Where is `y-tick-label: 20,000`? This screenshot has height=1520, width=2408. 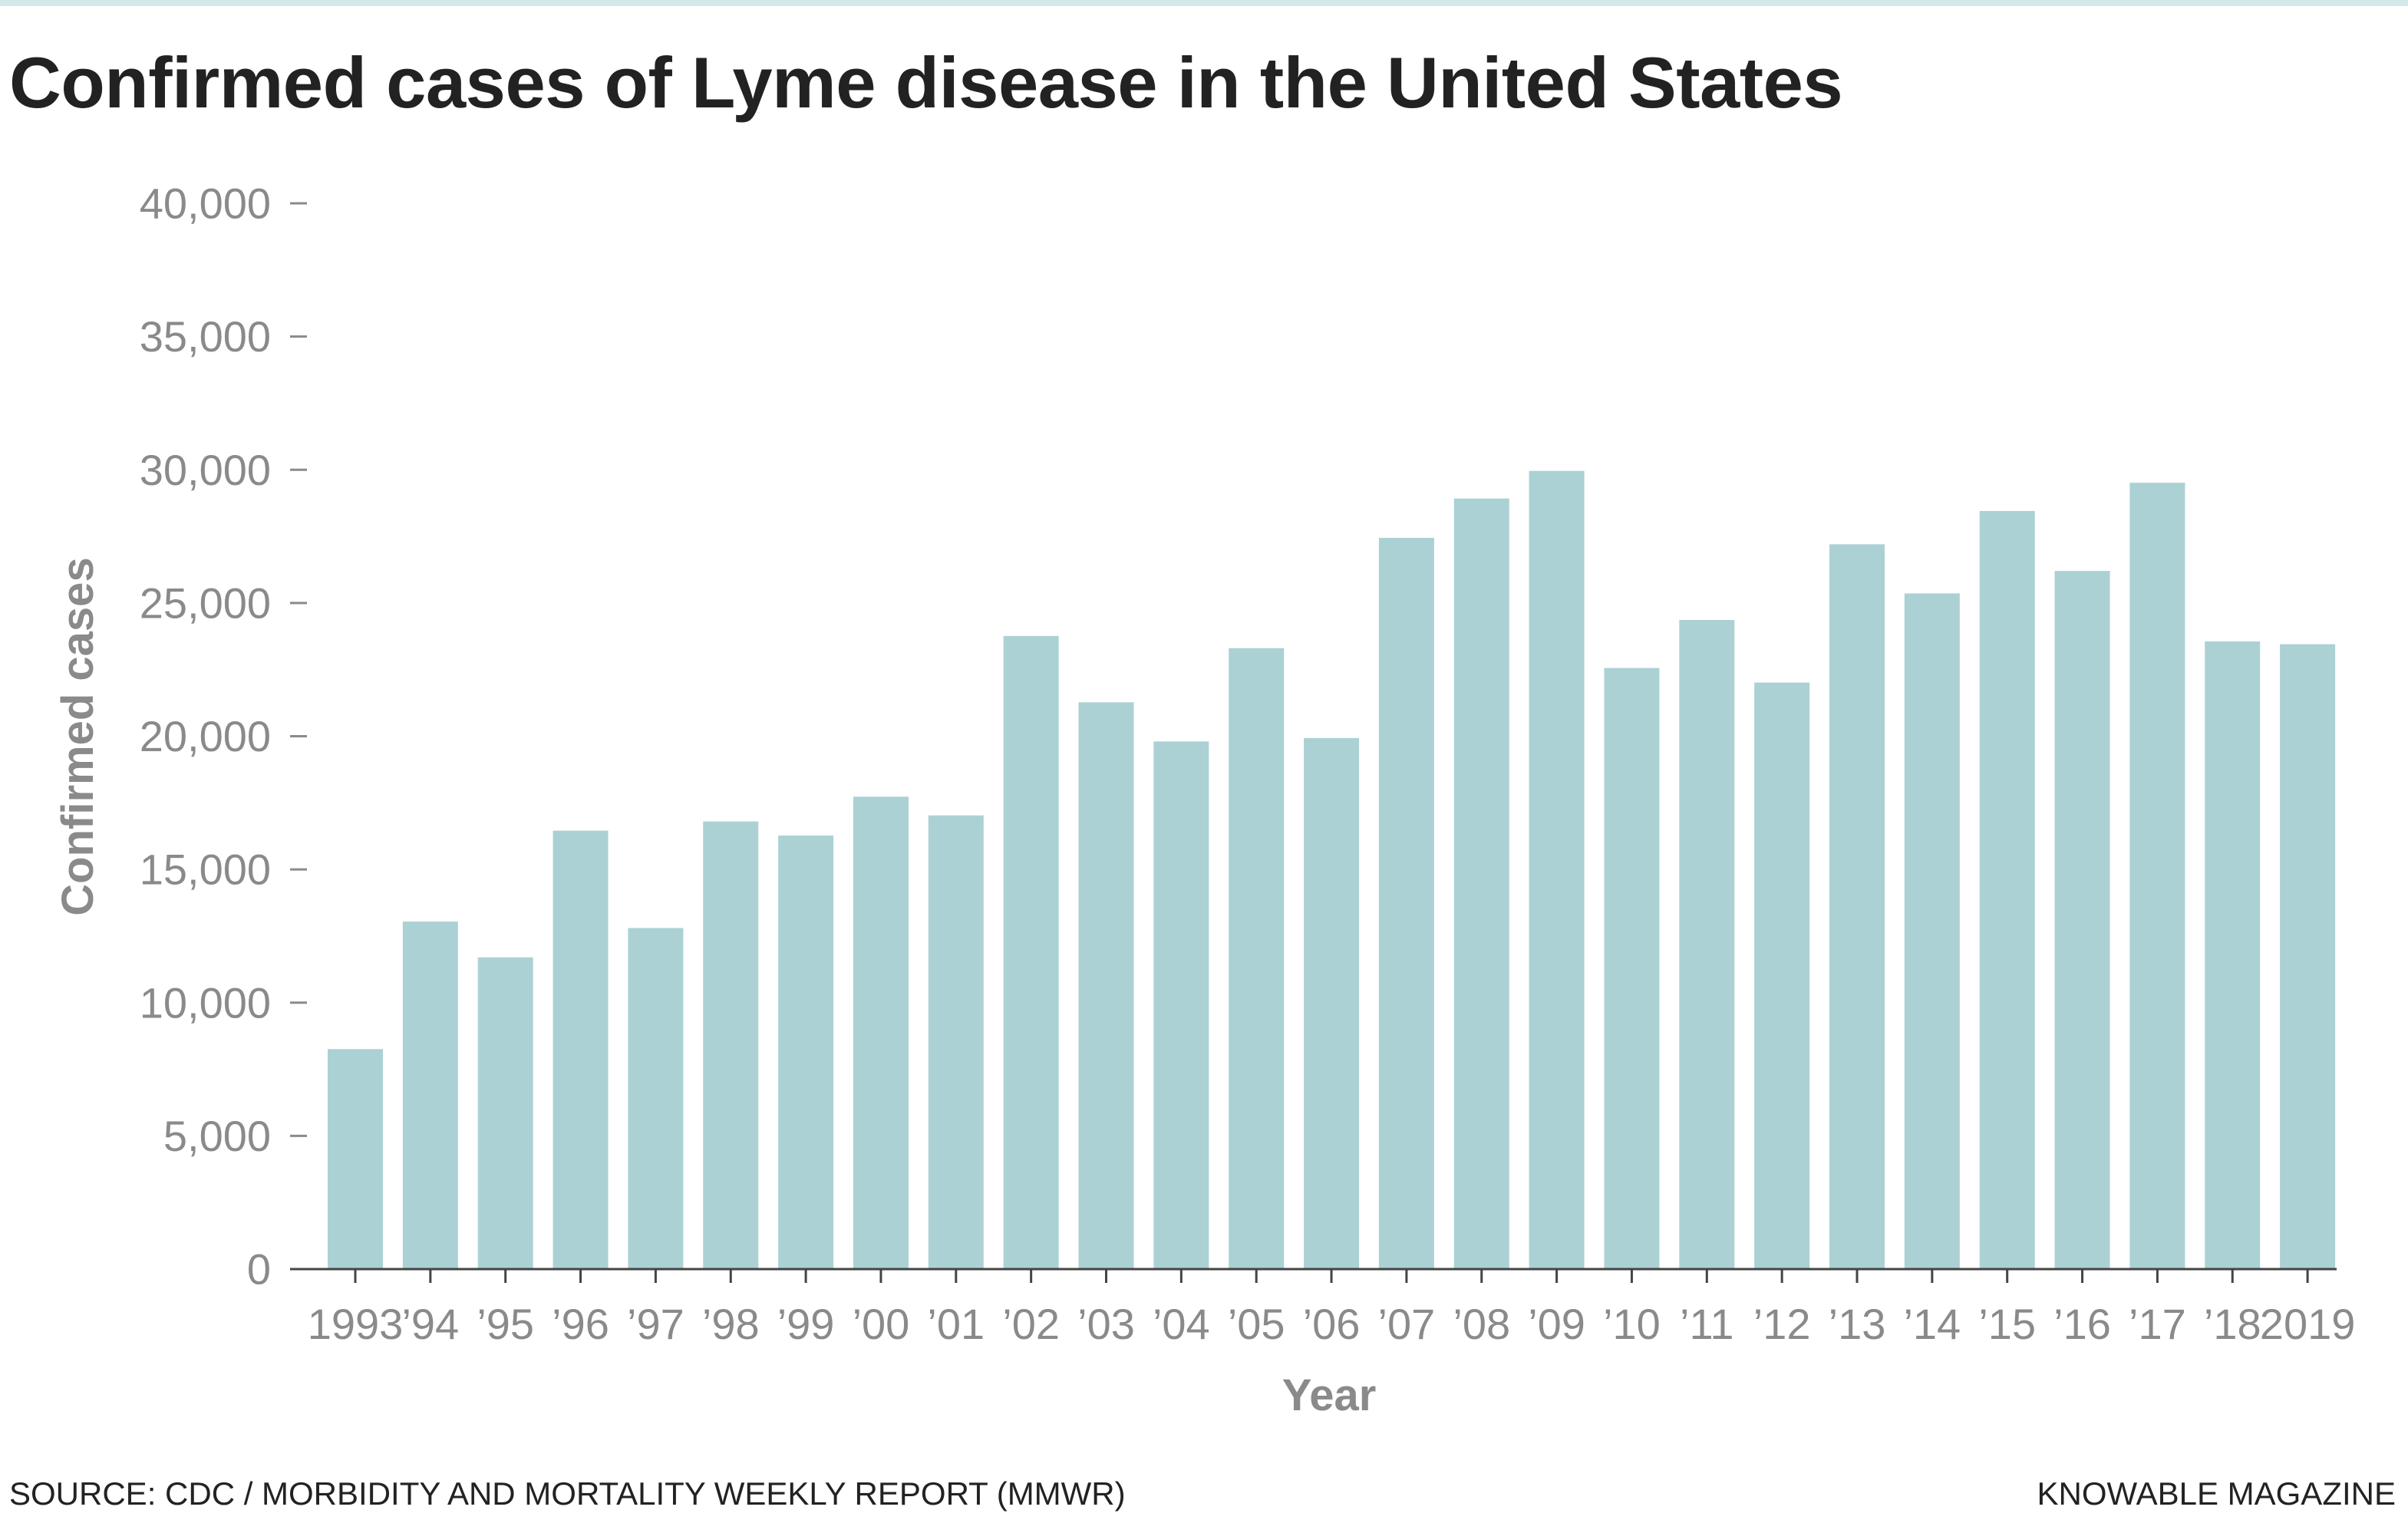
y-tick-label: 20,000 is located at coordinates (205, 736).